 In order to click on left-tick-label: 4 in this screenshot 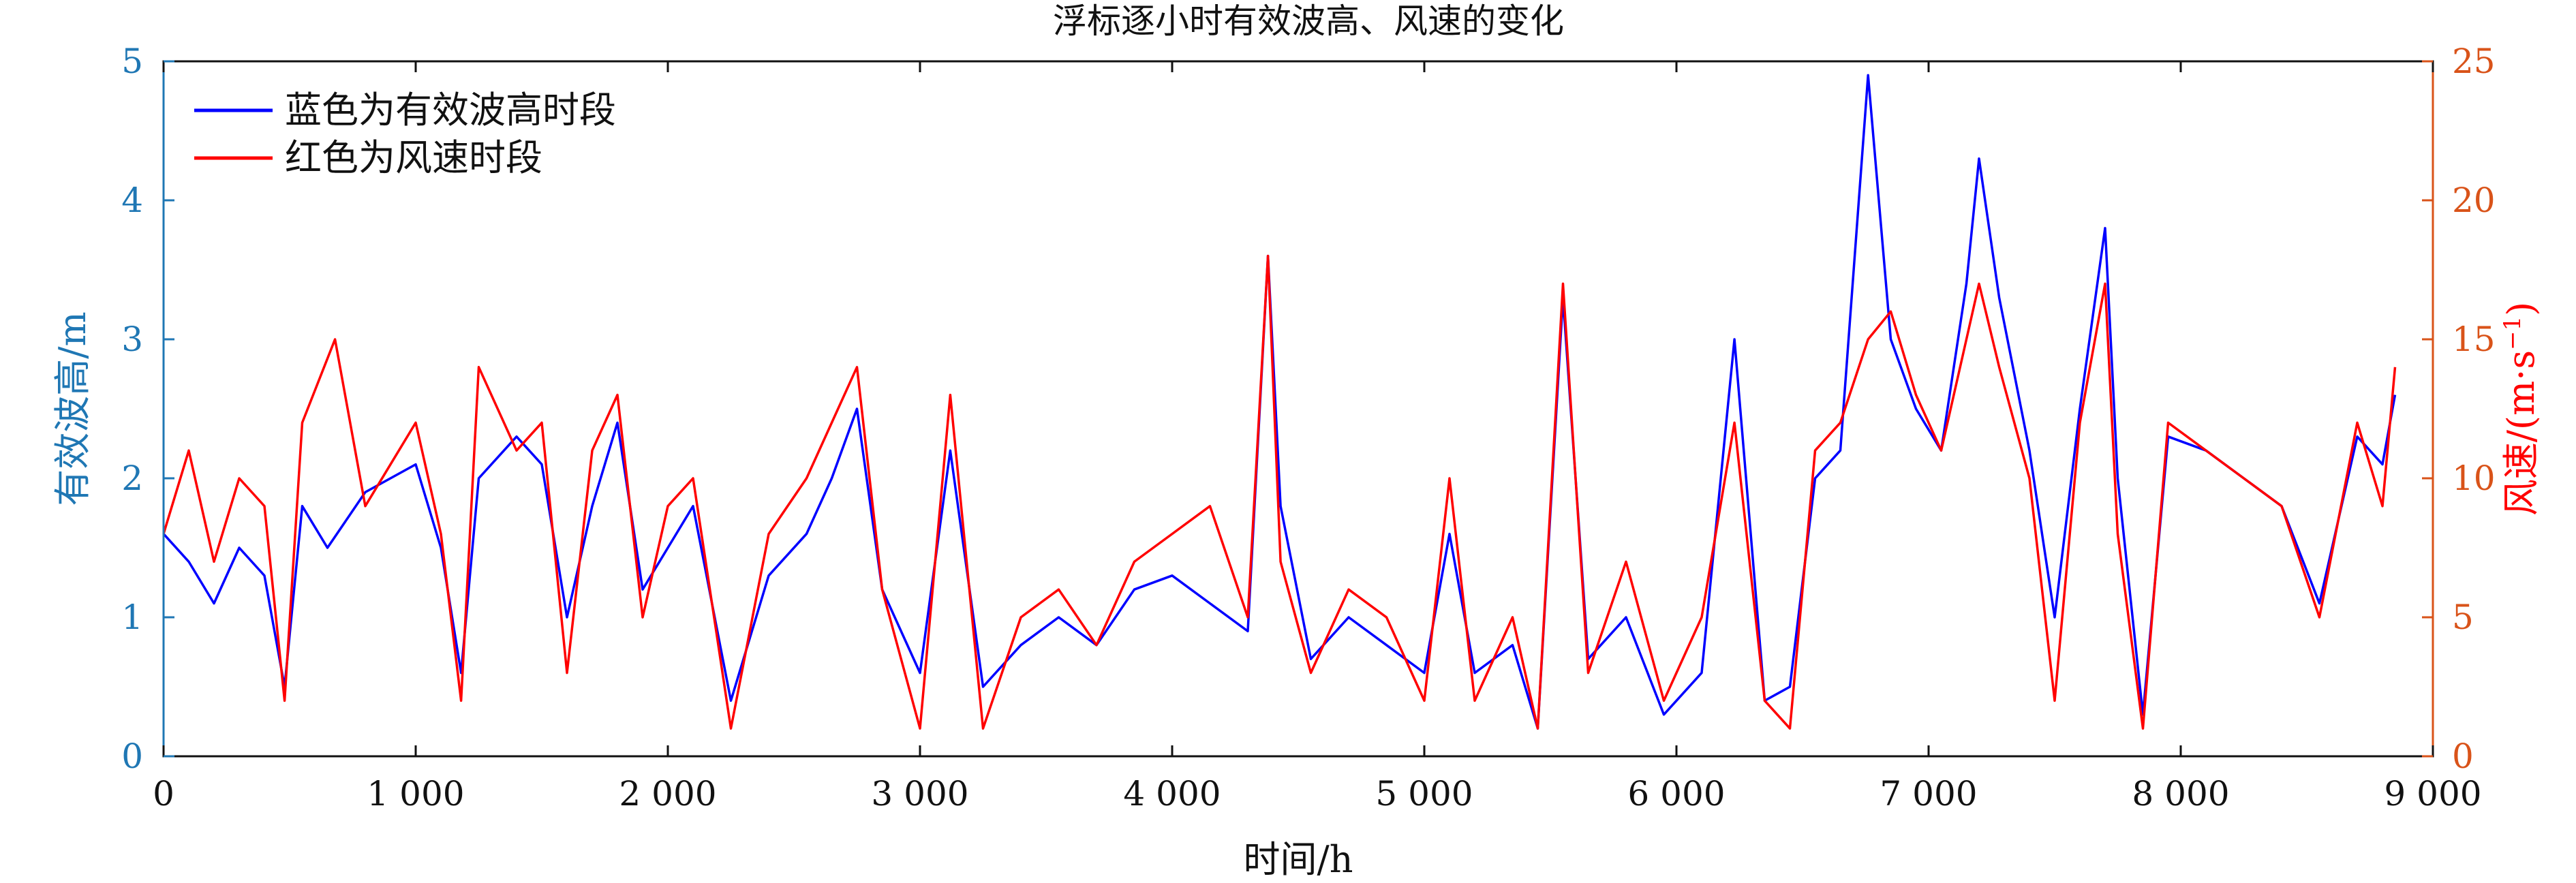, I will do `click(132, 201)`.